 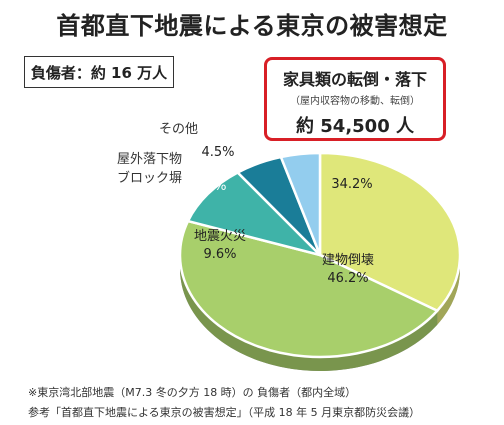 I want to click on footnote-1: ※東京湾北部地震（M7.3 冬の夕方 18 時）の 負傷者（都内全域）, so click(x=192, y=392).